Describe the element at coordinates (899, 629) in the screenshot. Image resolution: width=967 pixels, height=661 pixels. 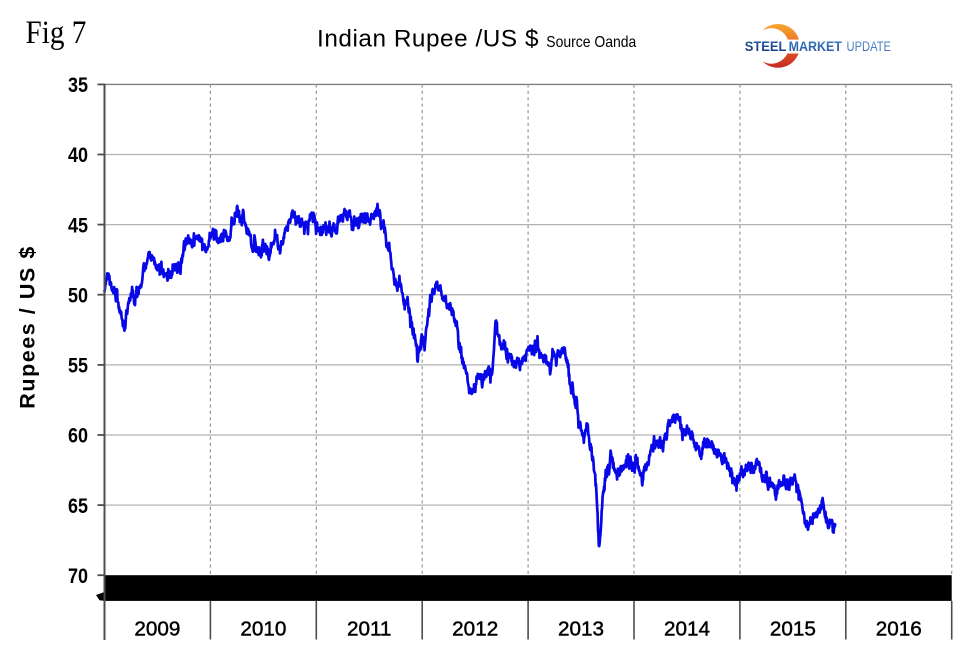
I see `svg-text: 2016` at that location.